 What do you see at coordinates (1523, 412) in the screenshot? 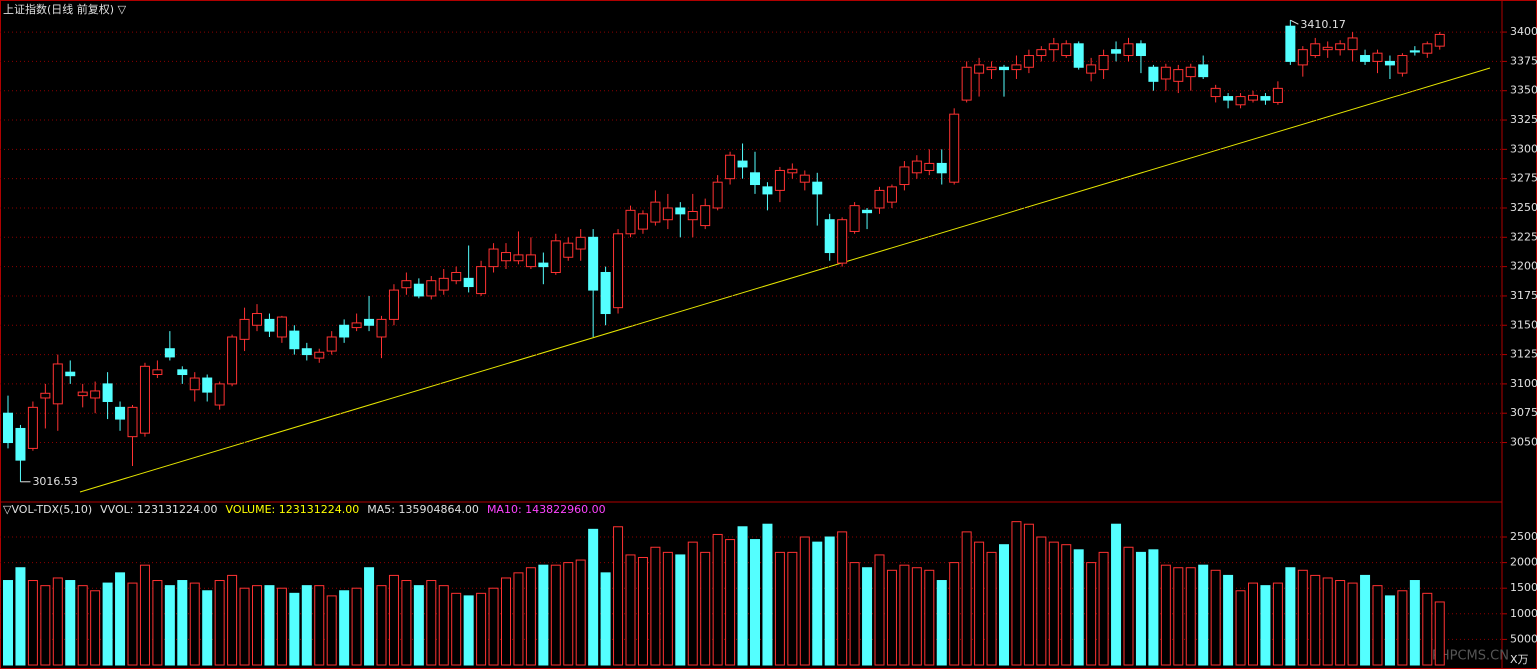
I see `y-tick-label: 3075` at bounding box center [1523, 412].